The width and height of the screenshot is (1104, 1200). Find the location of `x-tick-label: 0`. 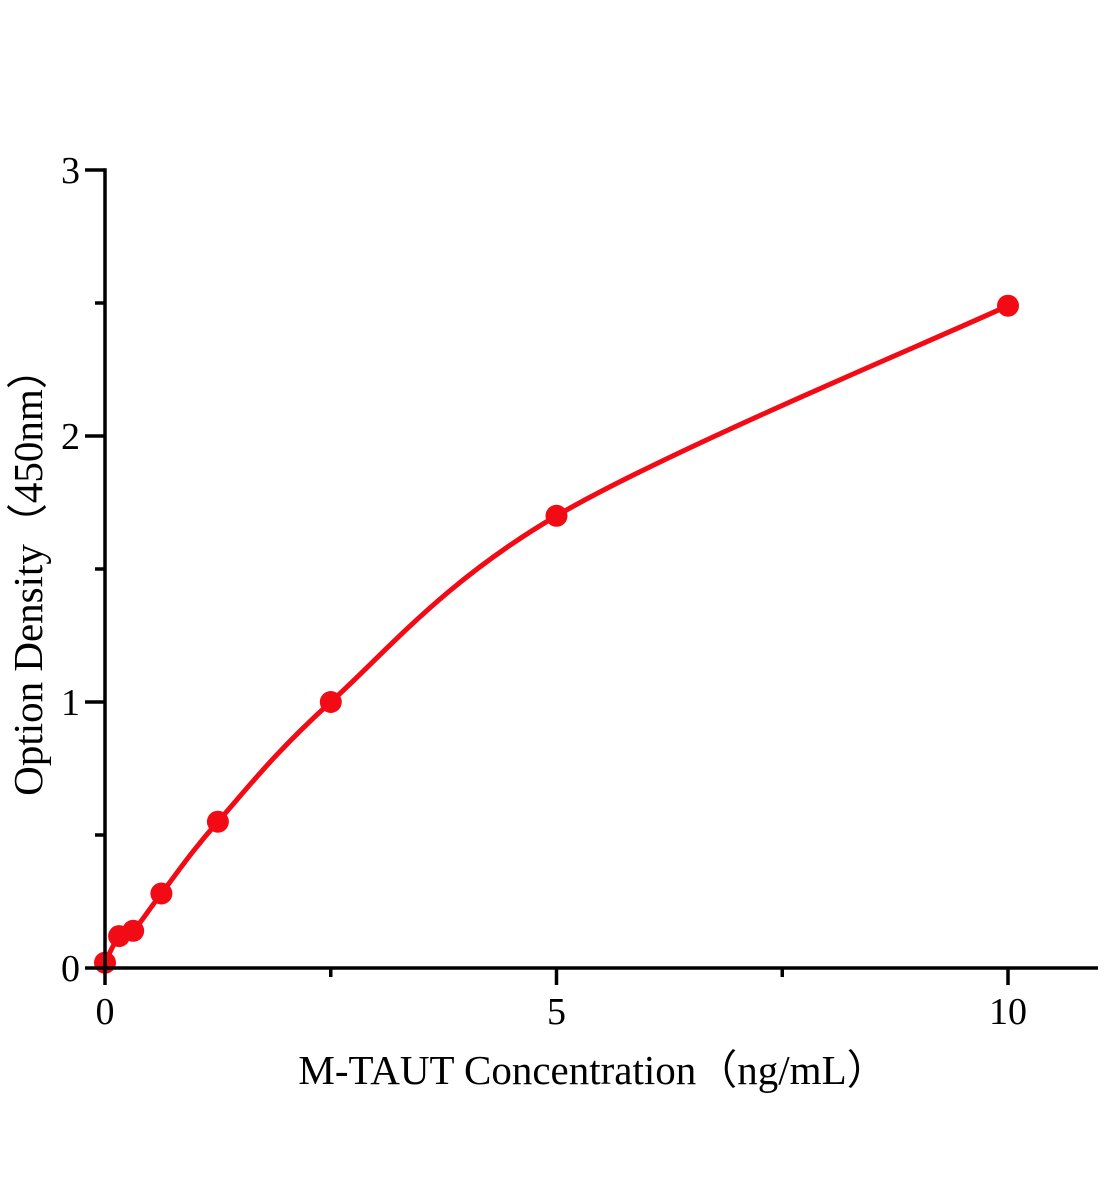

x-tick-label: 0 is located at coordinates (105, 1012).